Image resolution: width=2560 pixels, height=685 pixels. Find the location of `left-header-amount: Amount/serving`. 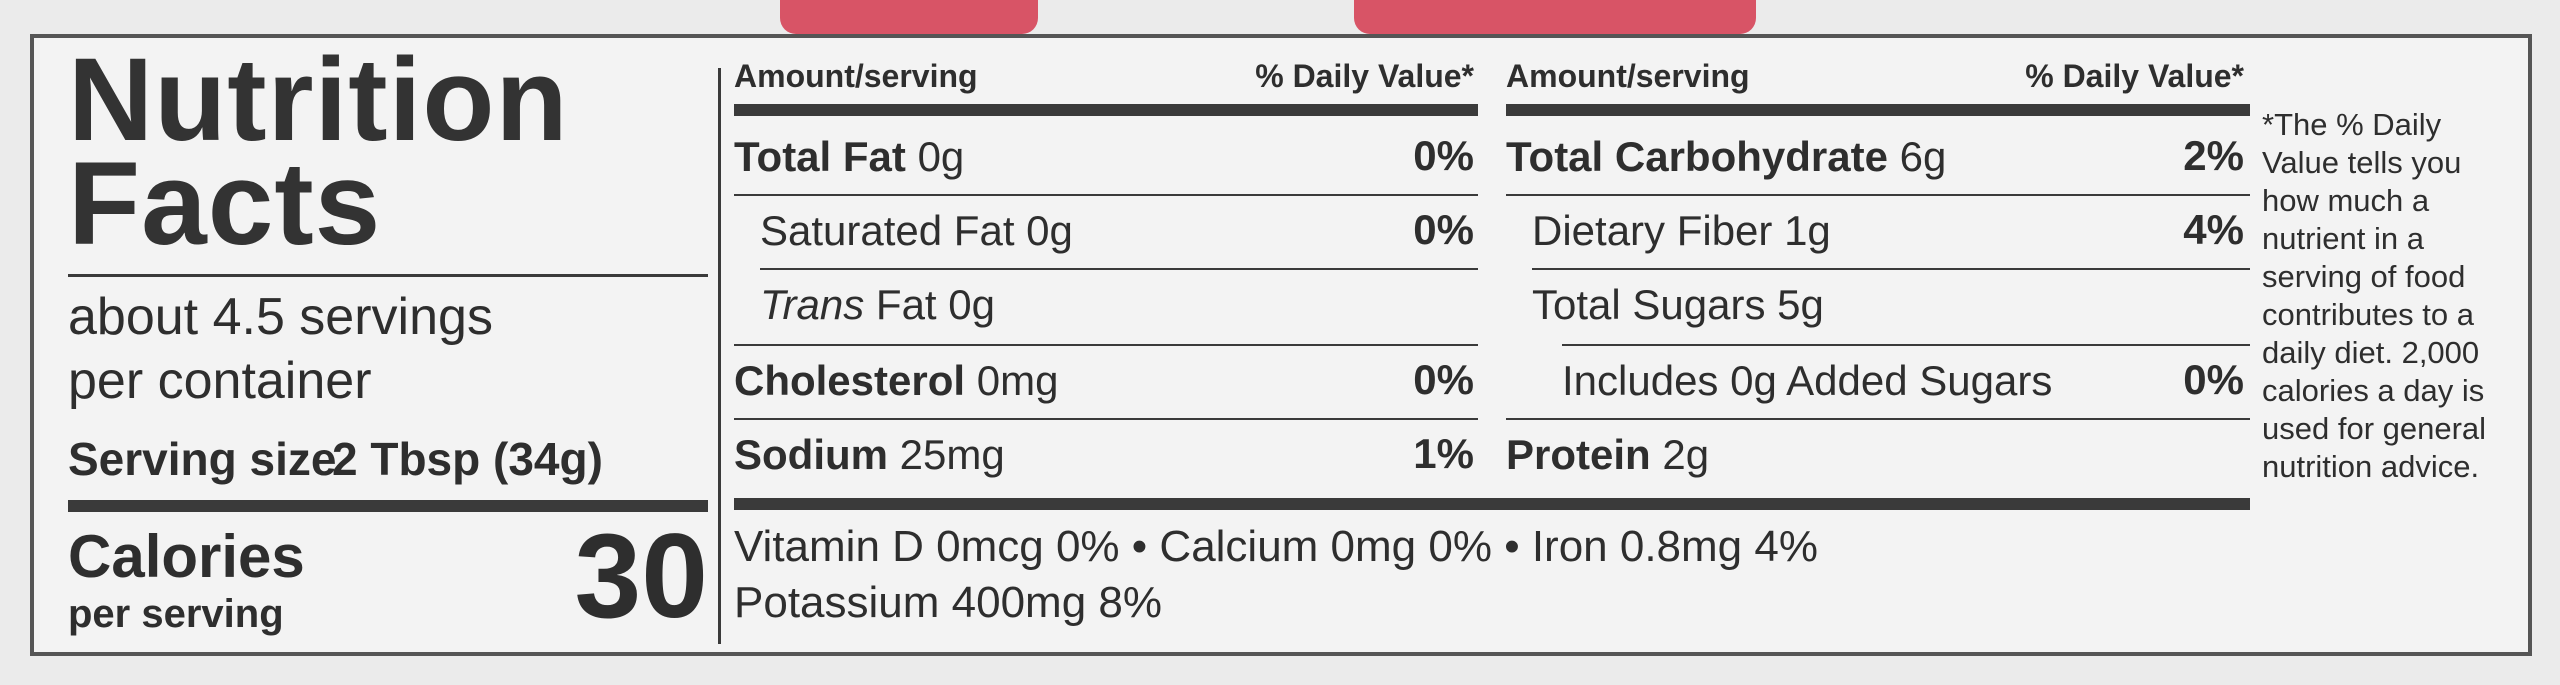

left-header-amount: Amount/serving is located at coordinates (856, 76).